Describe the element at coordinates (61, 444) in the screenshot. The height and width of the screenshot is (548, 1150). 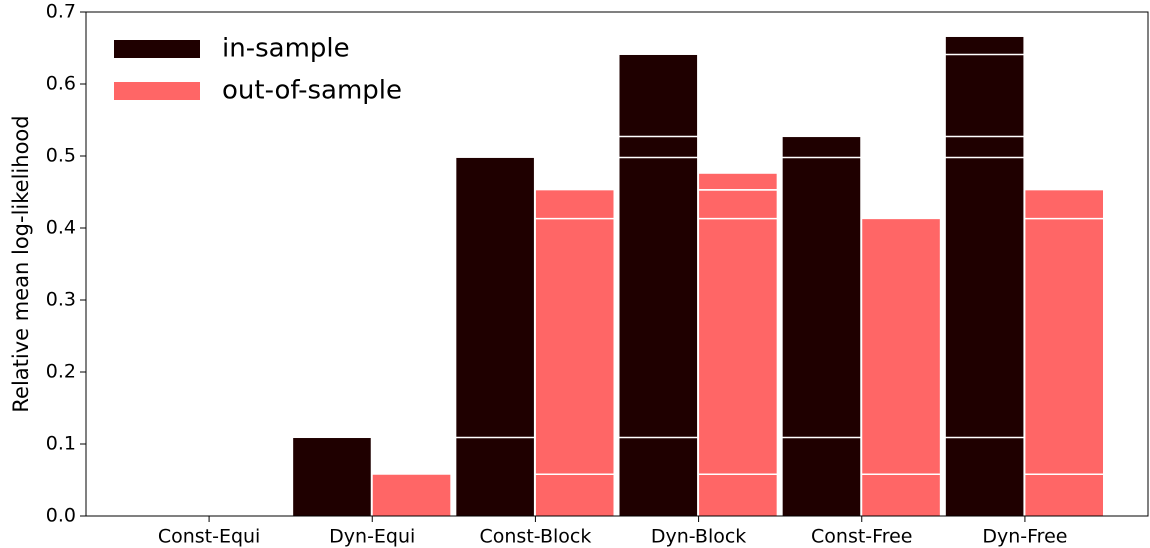
I see `y-tick-label: 0.1` at that location.